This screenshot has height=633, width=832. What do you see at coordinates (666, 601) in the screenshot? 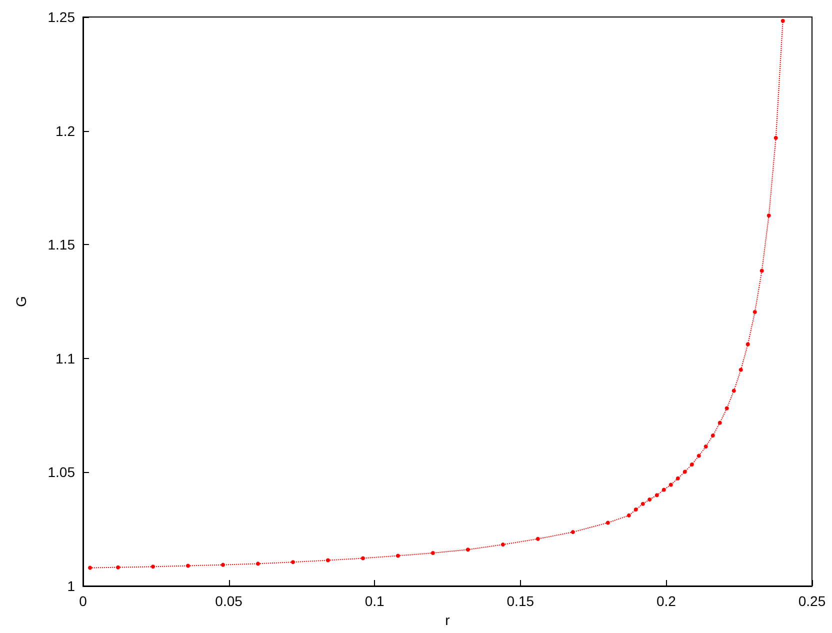
I see `x-tick-label: 0.2` at bounding box center [666, 601].